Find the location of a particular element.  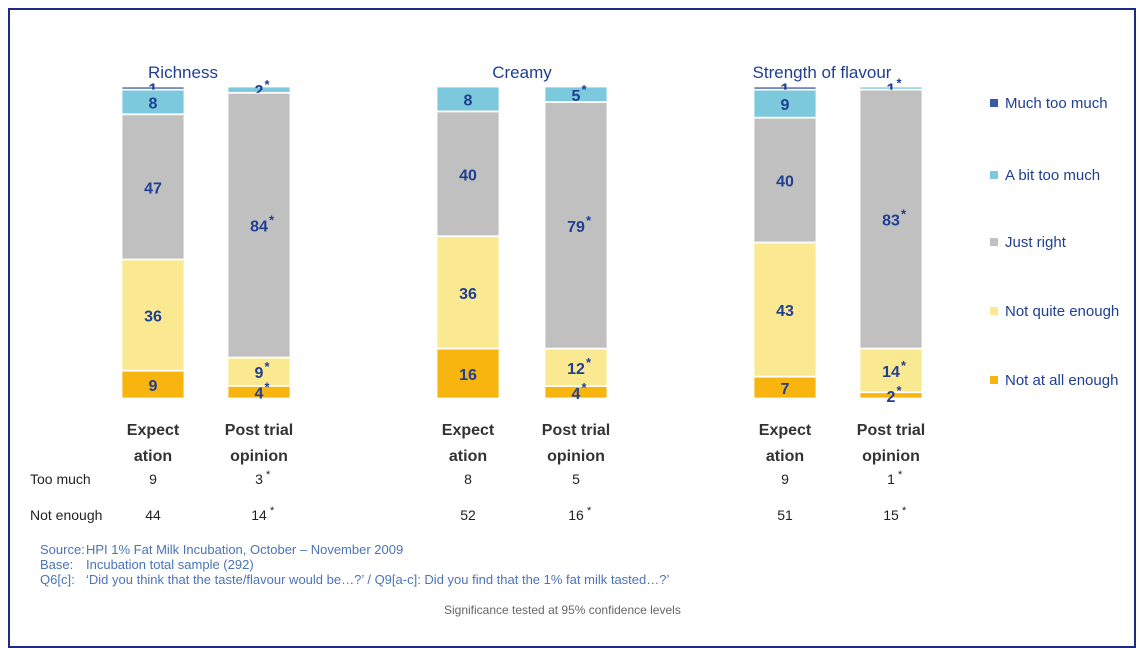

data-label: 43 is located at coordinates (785, 311).